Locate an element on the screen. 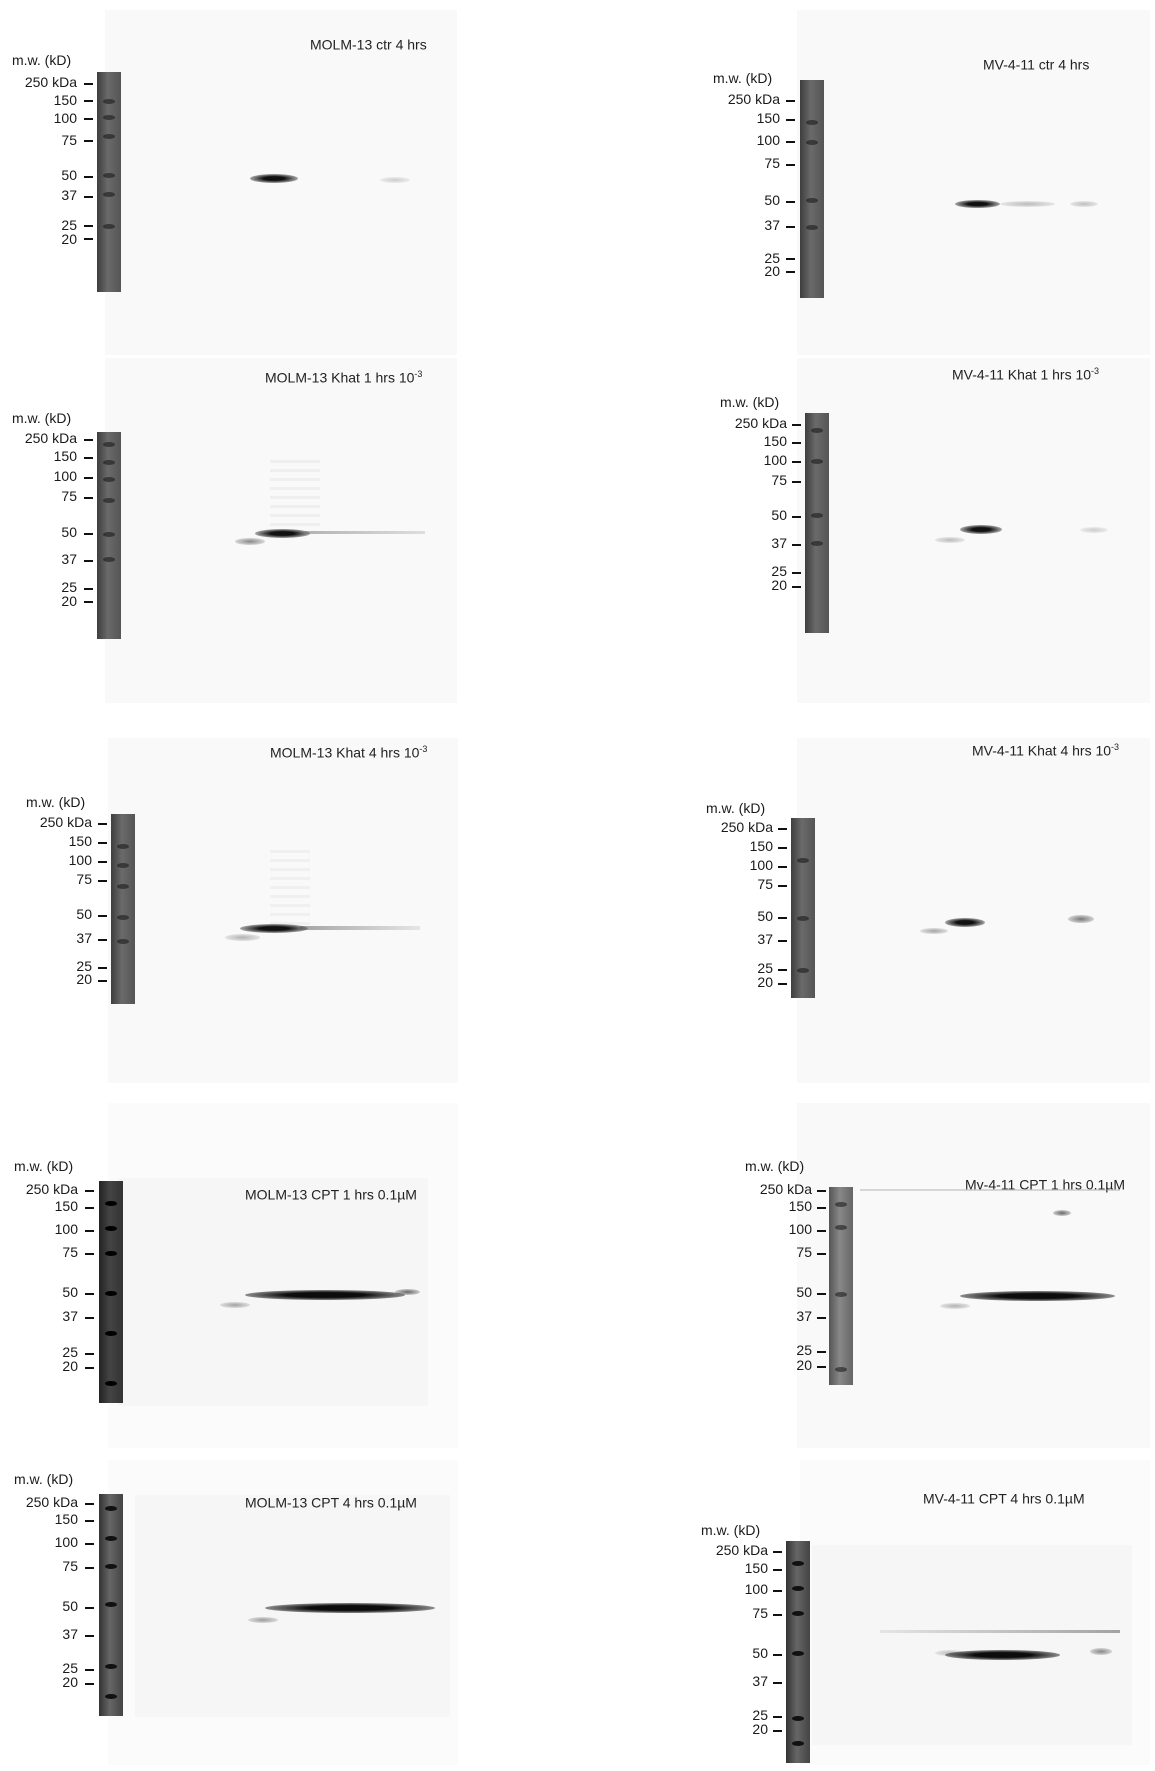 The width and height of the screenshot is (1155, 1771). panel-title: MOLM-13 ctr 4 hrs is located at coordinates (368, 44).